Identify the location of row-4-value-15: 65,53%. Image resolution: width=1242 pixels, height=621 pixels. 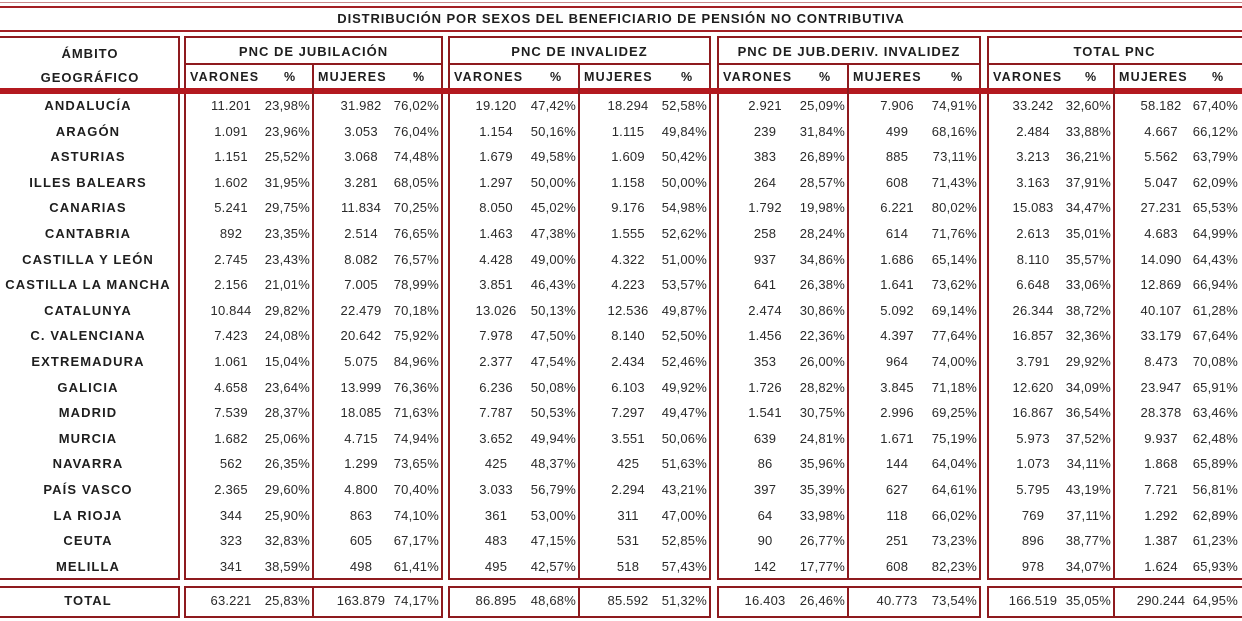
(1215, 208).